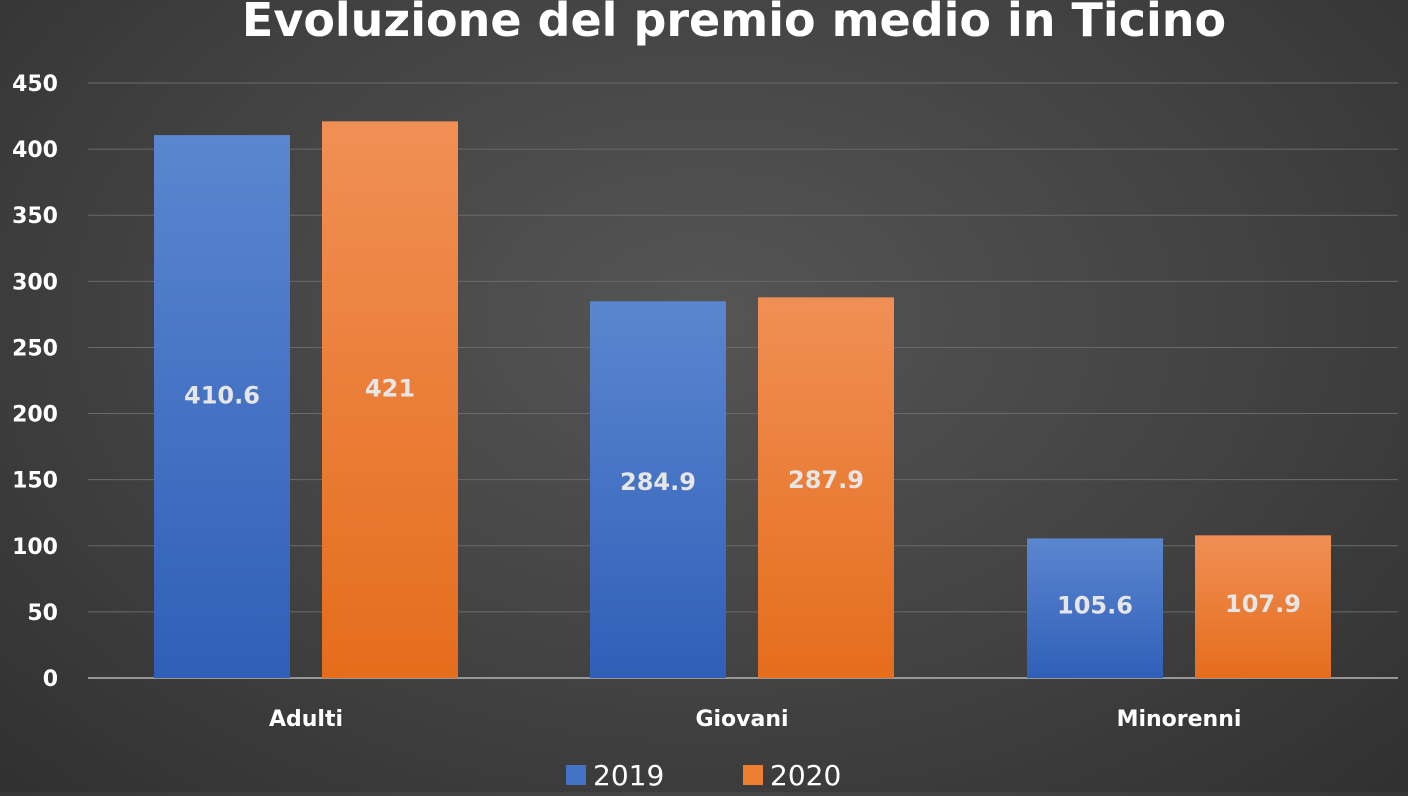 The width and height of the screenshot is (1408, 796). I want to click on bar-2020-minorenni, so click(1263, 606).